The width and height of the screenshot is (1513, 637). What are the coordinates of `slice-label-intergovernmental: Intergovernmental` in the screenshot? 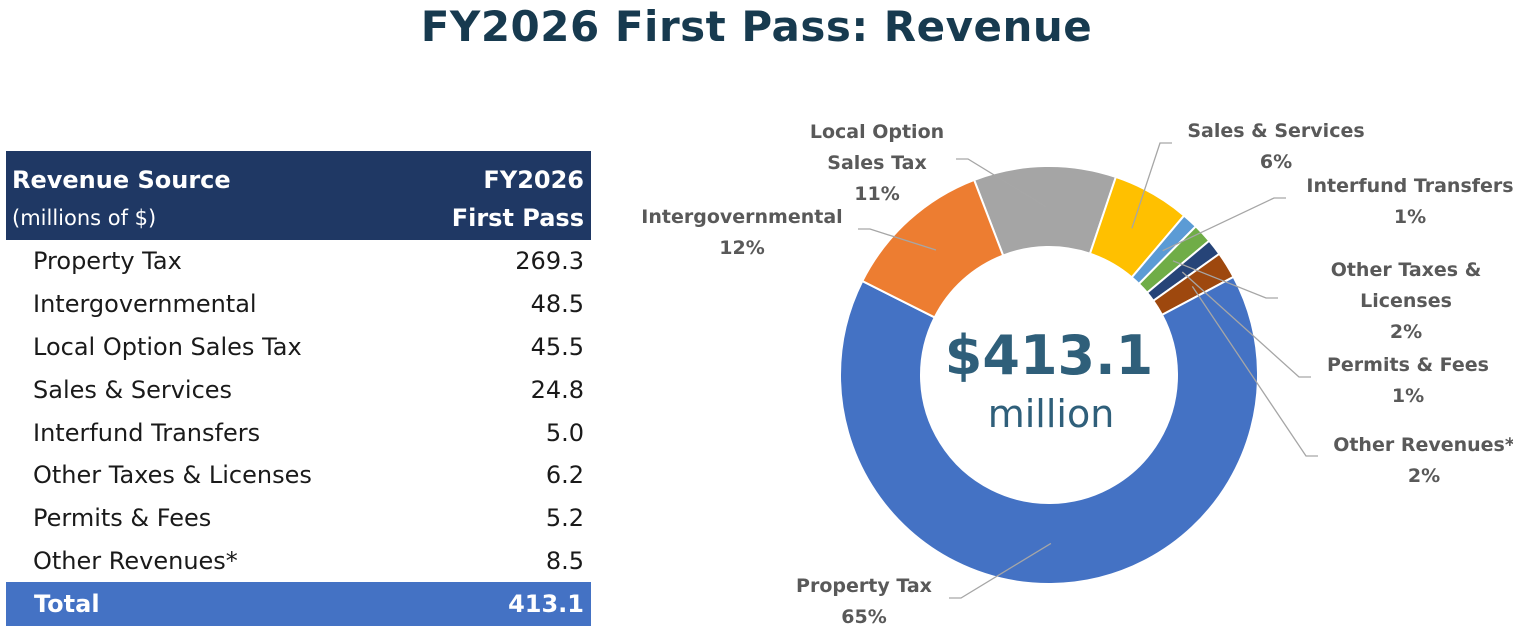 It's located at (741, 217).